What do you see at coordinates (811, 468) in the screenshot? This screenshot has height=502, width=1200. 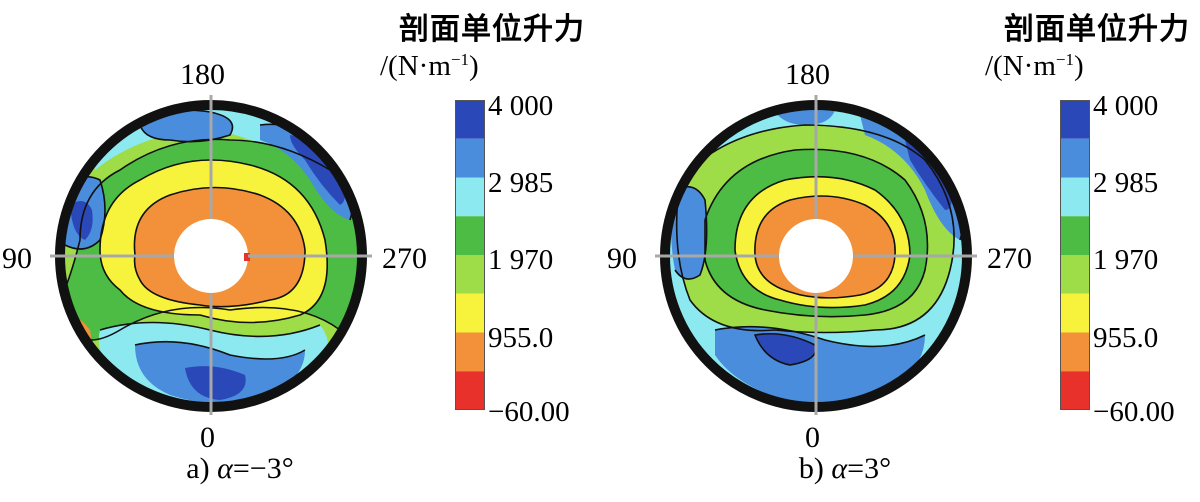 I see `caption-prefix: b)` at bounding box center [811, 468].